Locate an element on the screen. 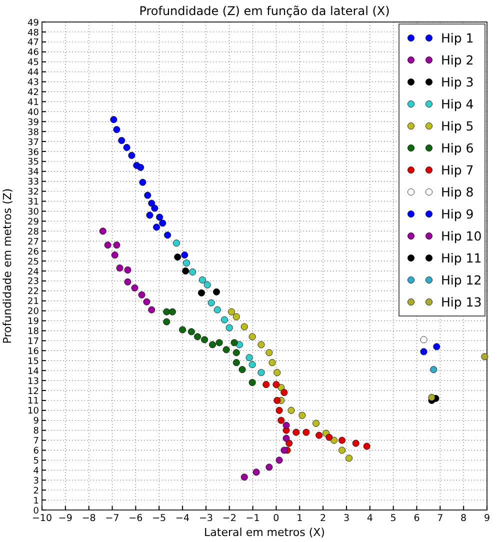 Image resolution: width=499 pixels, height=542 pixels. y-tick-label: 17 is located at coordinates (33, 341).